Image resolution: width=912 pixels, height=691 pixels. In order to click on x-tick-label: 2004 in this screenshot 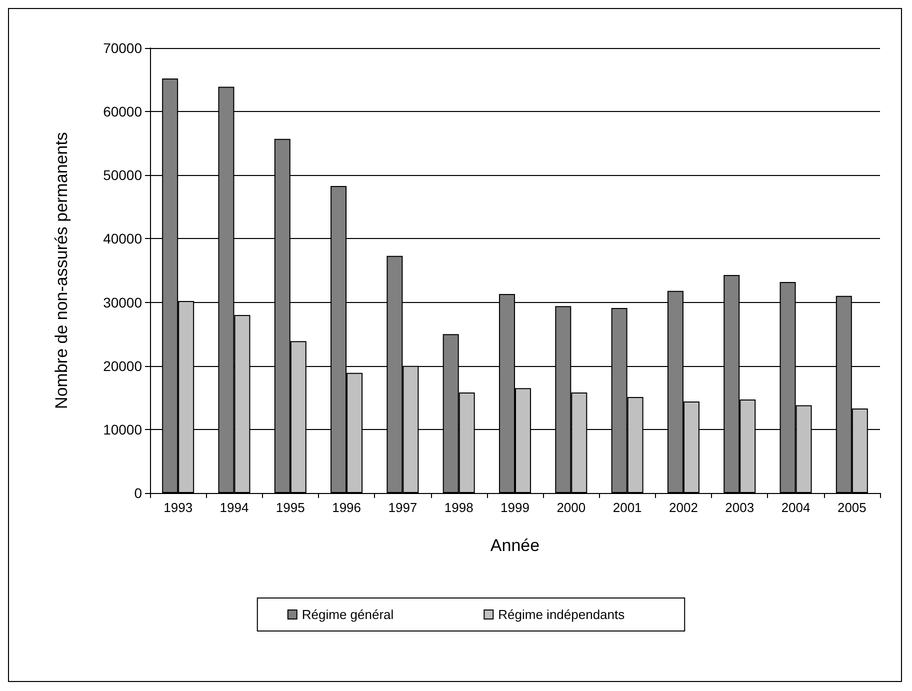, I will do `click(795, 507)`.